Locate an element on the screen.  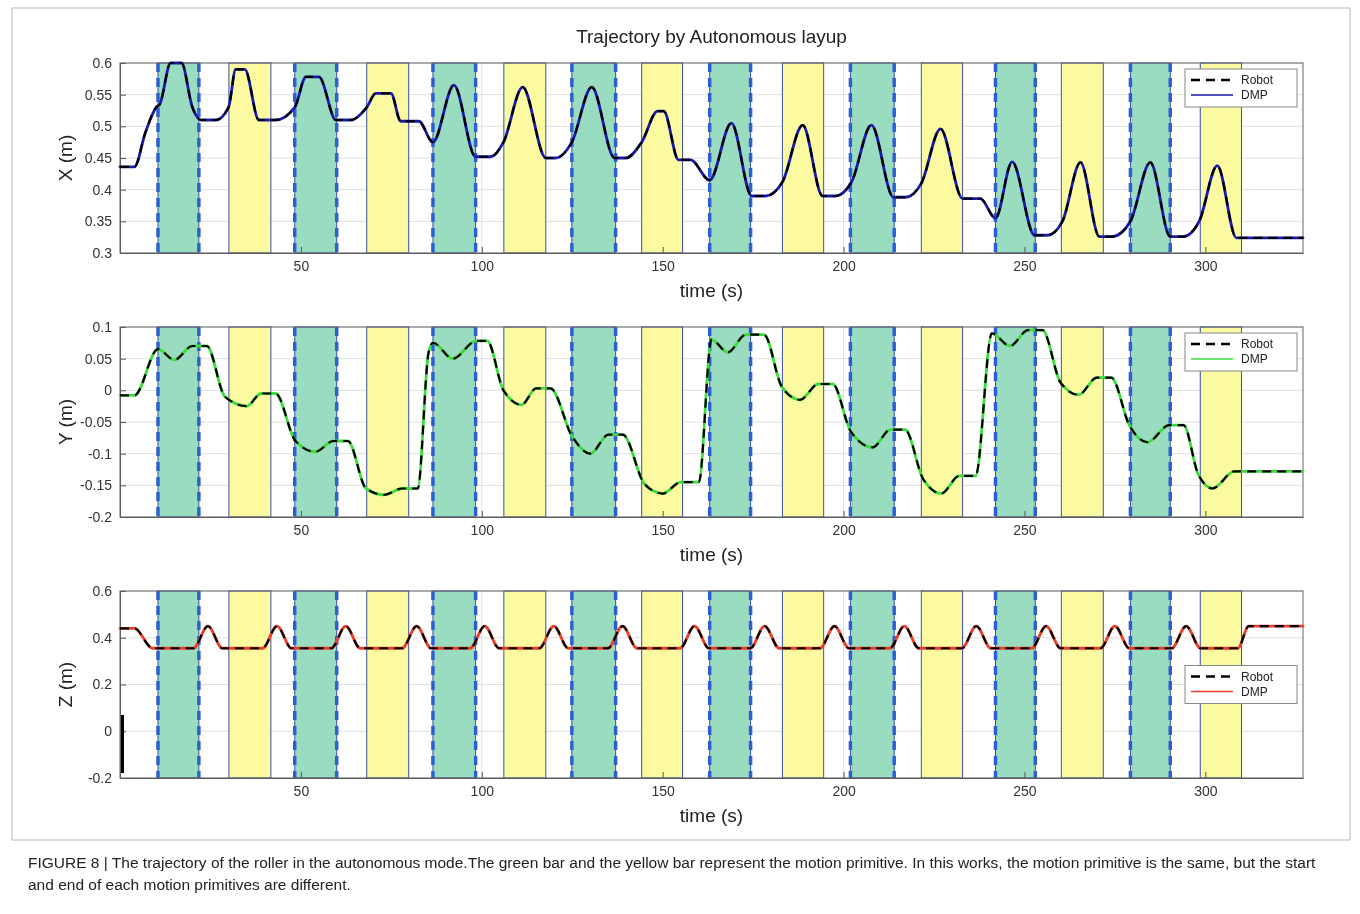
chart-title: Trajectory by Autonomous layup is located at coordinates (711, 36).